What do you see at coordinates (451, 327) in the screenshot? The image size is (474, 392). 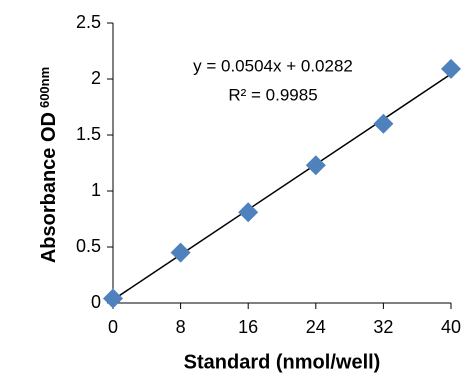 I see `x-tick-label: 40` at bounding box center [451, 327].